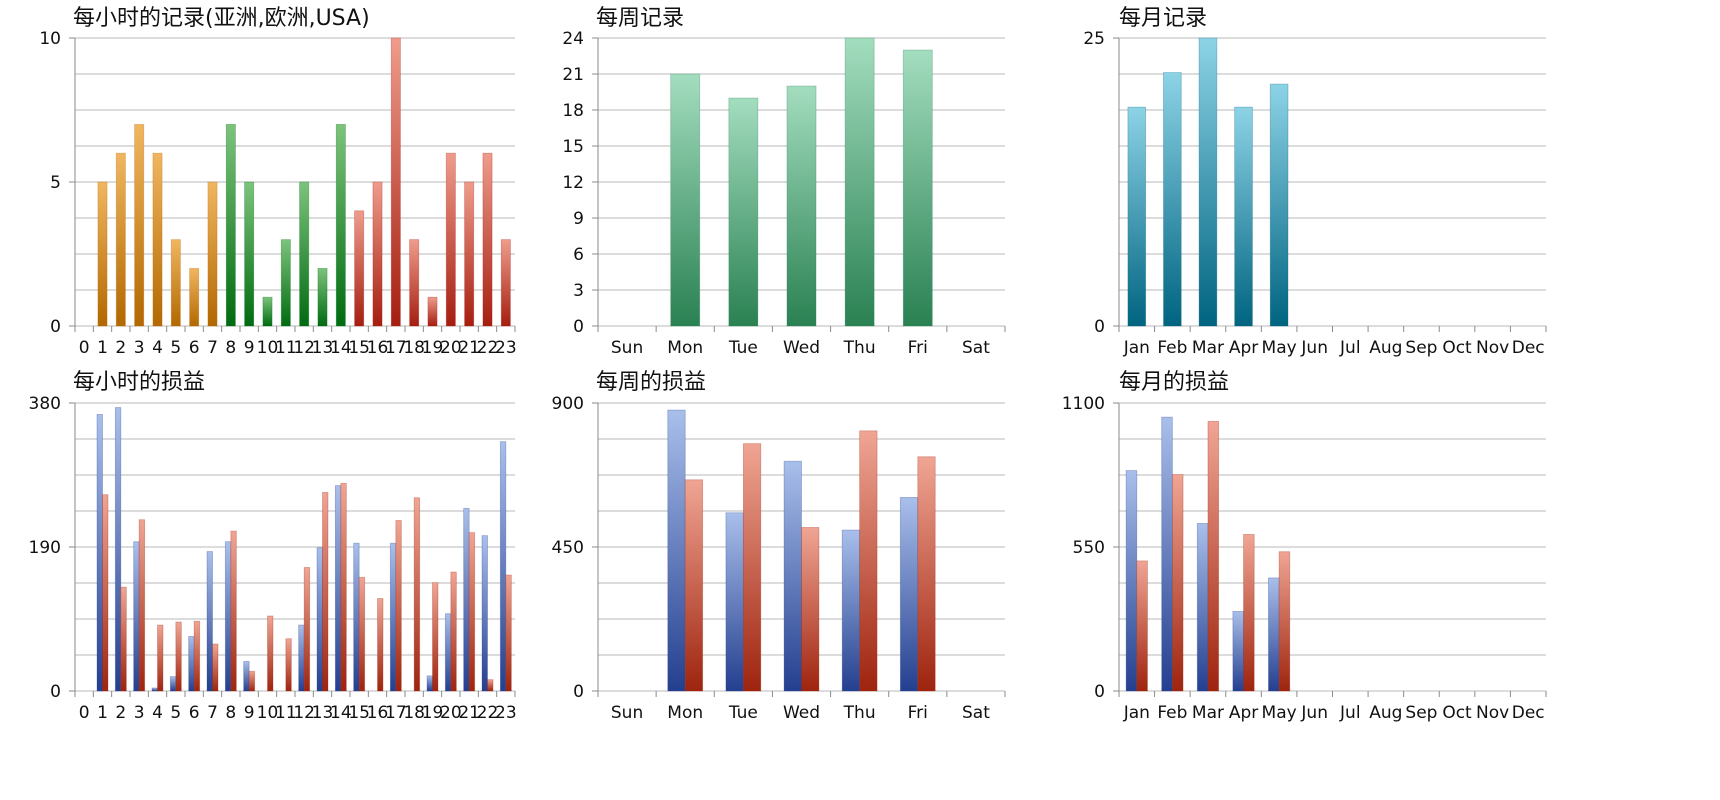 This screenshot has height=800, width=1720. I want to click on bars, so click(1208, 182).